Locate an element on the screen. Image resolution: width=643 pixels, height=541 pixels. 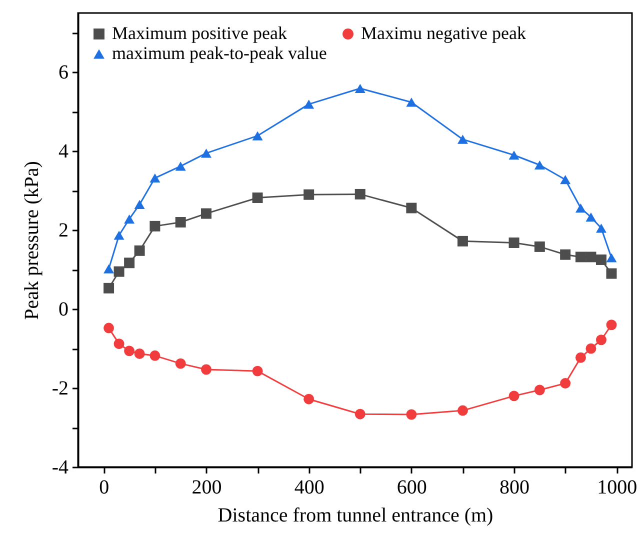
x-tick-label: 600 is located at coordinates (411, 487).